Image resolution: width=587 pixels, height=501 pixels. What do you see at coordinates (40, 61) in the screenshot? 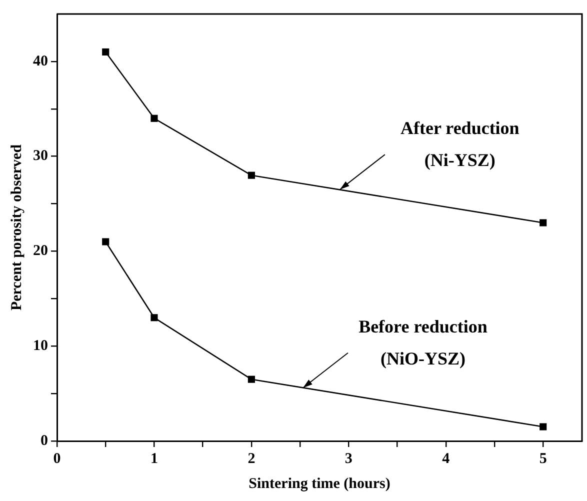
I see `y-tick-label: 40` at bounding box center [40, 61].